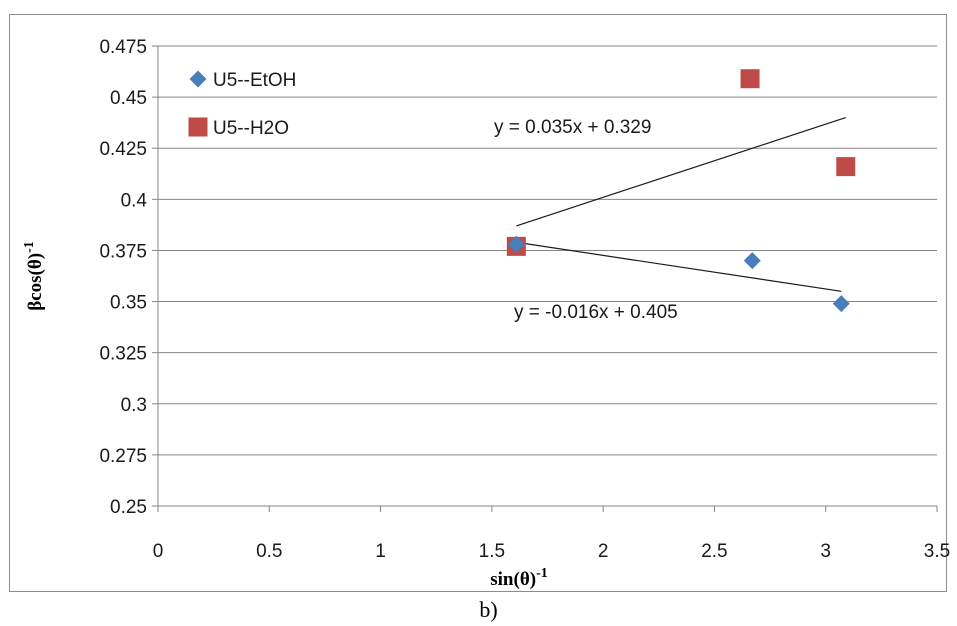 The width and height of the screenshot is (957, 626). I want to click on x-tick-label: 0, so click(158, 551).